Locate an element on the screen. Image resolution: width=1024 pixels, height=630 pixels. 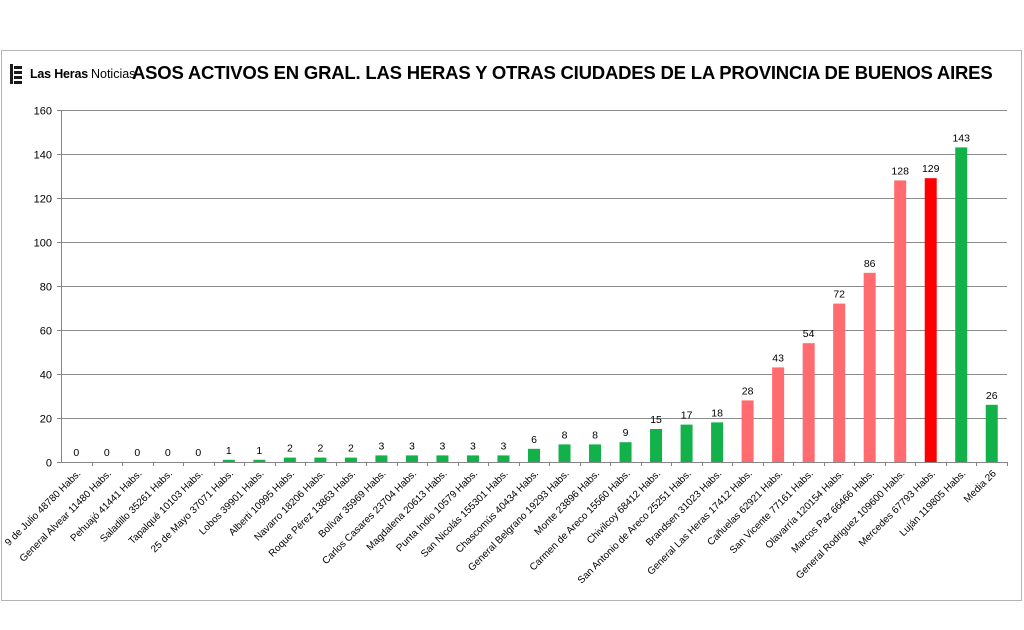
data-label: 43 is located at coordinates (778, 358).